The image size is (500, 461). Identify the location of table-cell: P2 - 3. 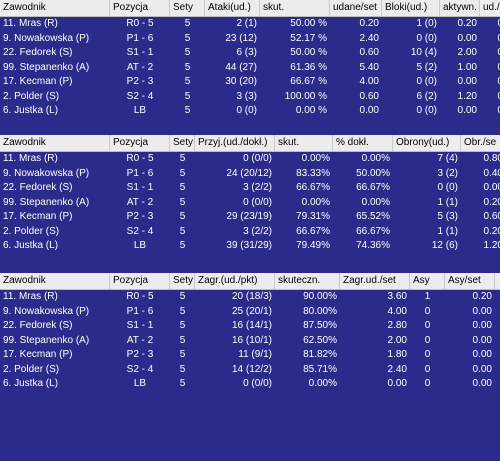
(140, 354).